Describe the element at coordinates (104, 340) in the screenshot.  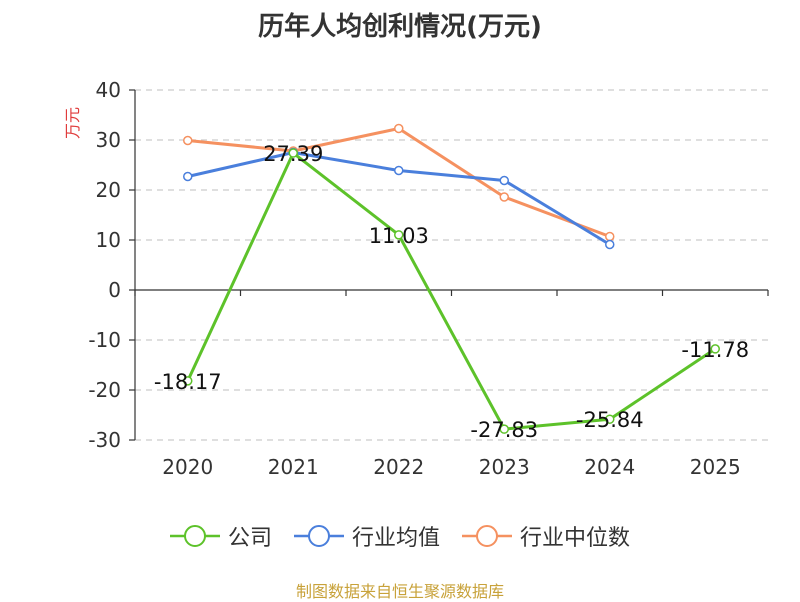
I see `y-tick-label: -10` at that location.